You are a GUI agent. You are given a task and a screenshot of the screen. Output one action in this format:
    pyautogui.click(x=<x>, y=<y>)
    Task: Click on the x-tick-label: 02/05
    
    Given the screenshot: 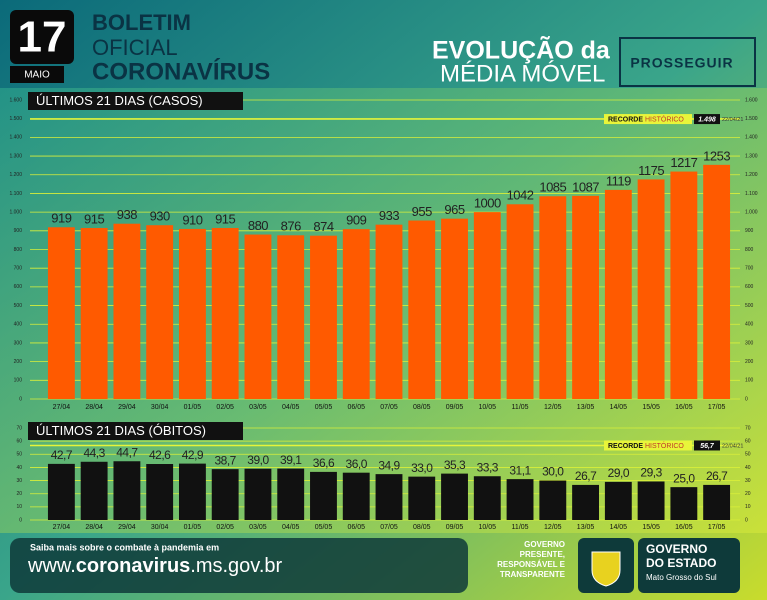 What is the action you would take?
    pyautogui.click(x=225, y=527)
    